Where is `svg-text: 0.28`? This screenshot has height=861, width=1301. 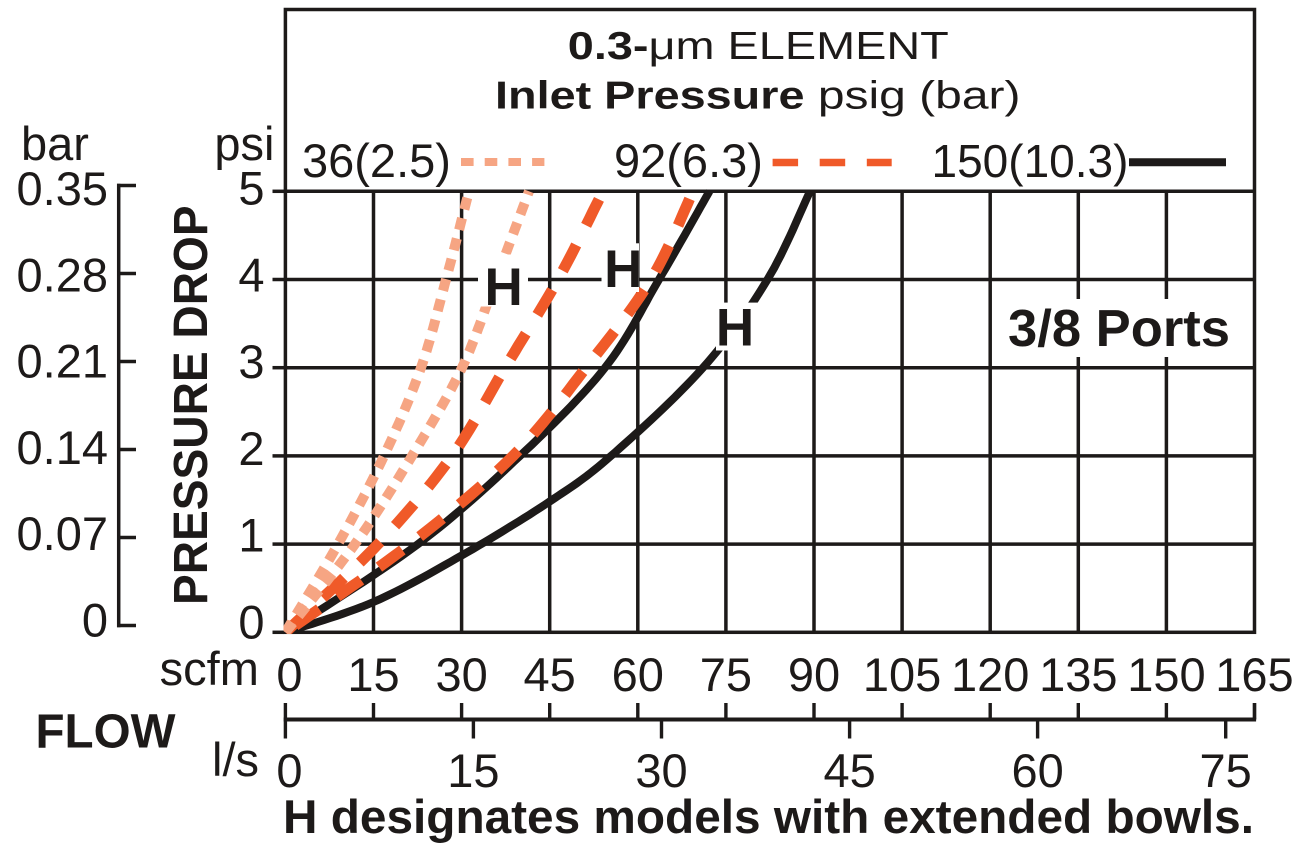 svg-text: 0.28 is located at coordinates (62, 274).